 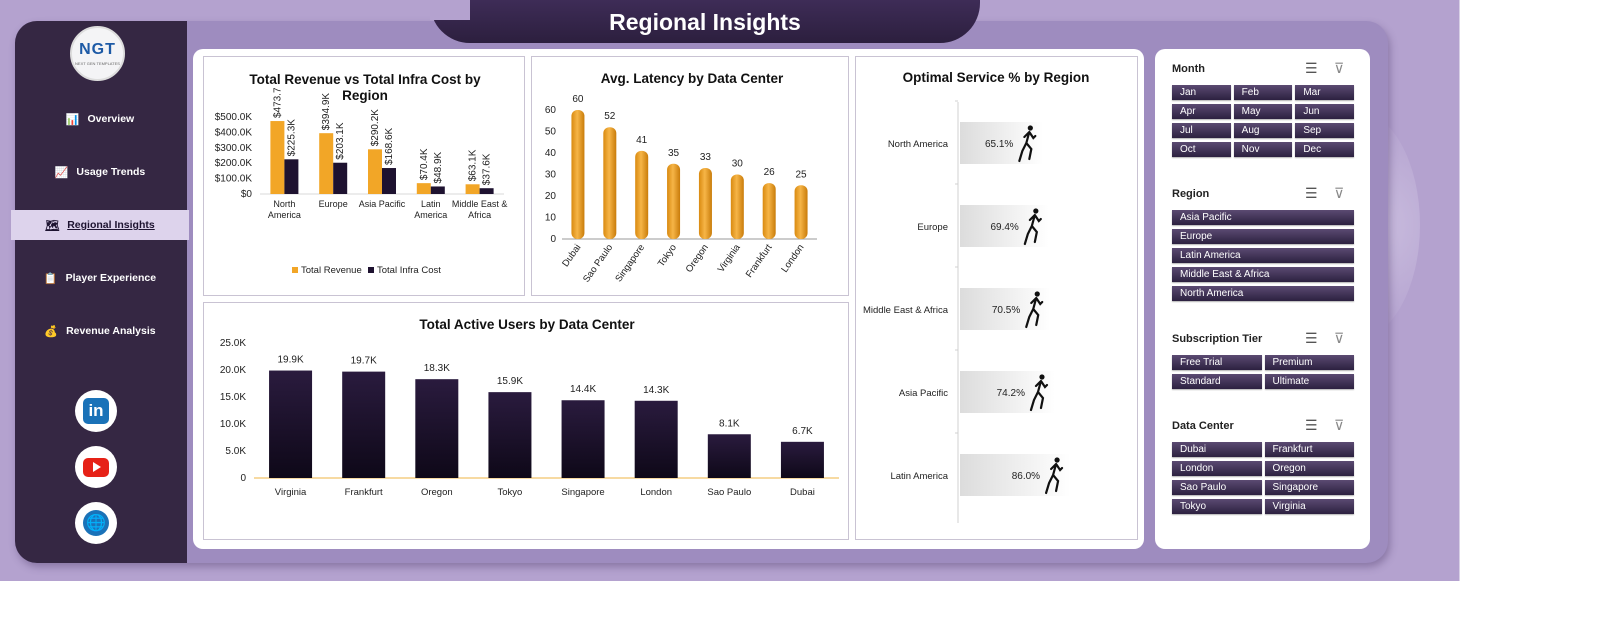 What do you see at coordinates (1217, 506) in the screenshot?
I see `slicer-item-data-center-tokyo: Tokyo` at bounding box center [1217, 506].